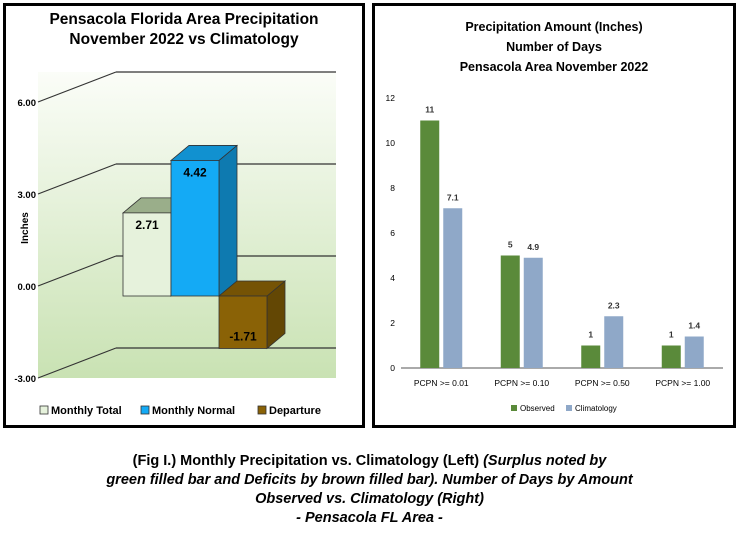 Image resolution: width=739 pixels, height=540 pixels. Describe the element at coordinates (564, 408) in the screenshot. I see `right-legend: Observed Climatology` at that location.